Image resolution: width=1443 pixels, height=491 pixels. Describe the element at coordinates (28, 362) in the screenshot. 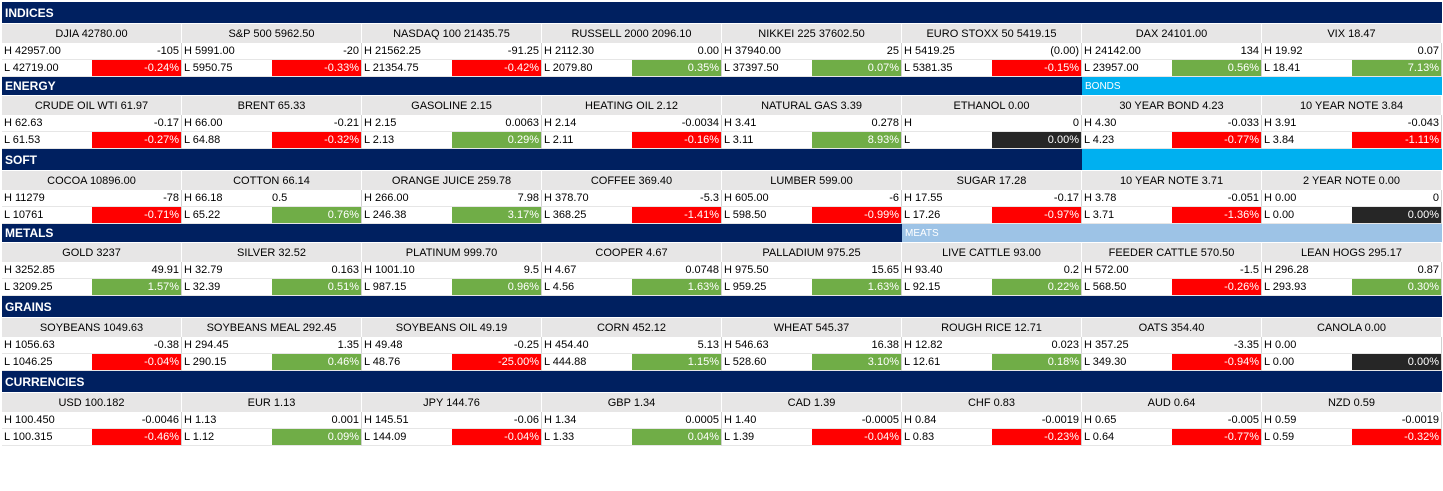

I see `low-value: L 1046.25` at that location.